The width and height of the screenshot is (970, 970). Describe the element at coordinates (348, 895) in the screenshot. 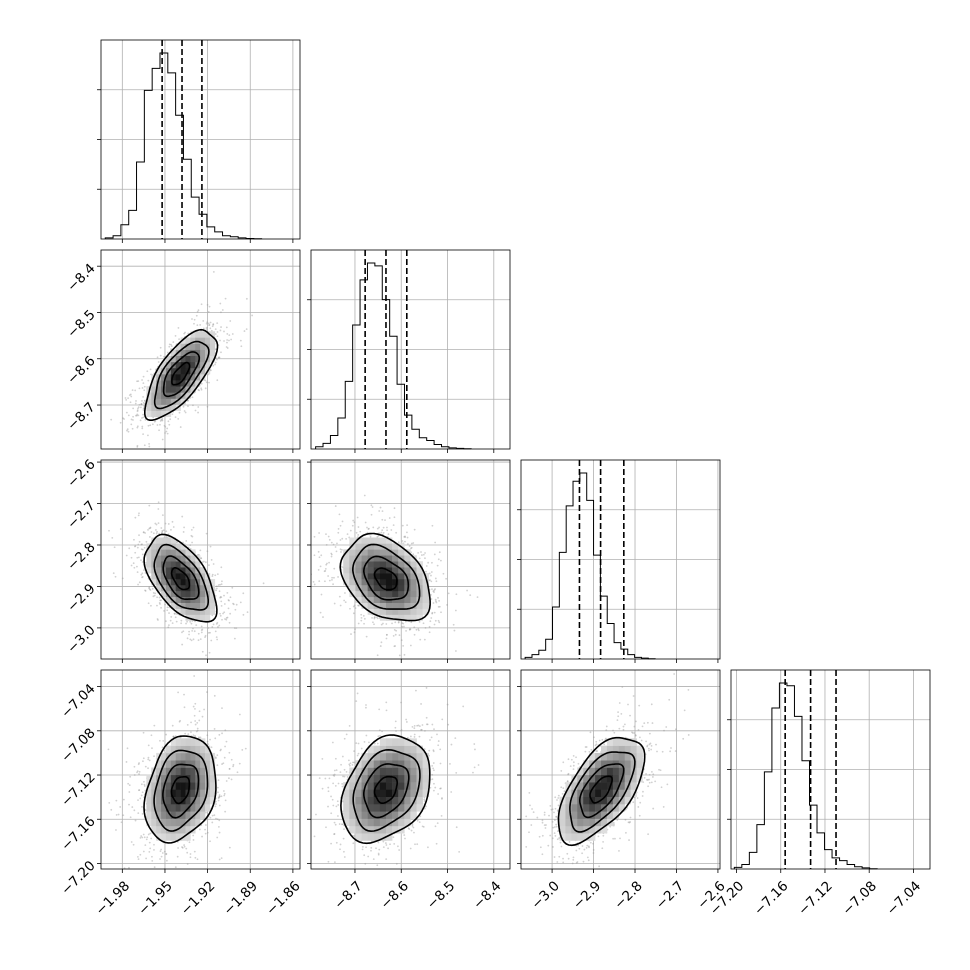

I see `x-tick-label: −8.7` at that location.